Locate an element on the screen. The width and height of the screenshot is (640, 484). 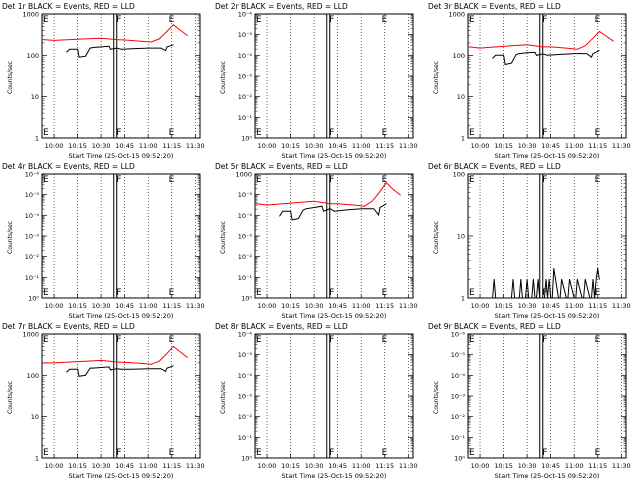
panel-title: Det 7r BLACK = Events, RED = LLD is located at coordinates (68, 326).